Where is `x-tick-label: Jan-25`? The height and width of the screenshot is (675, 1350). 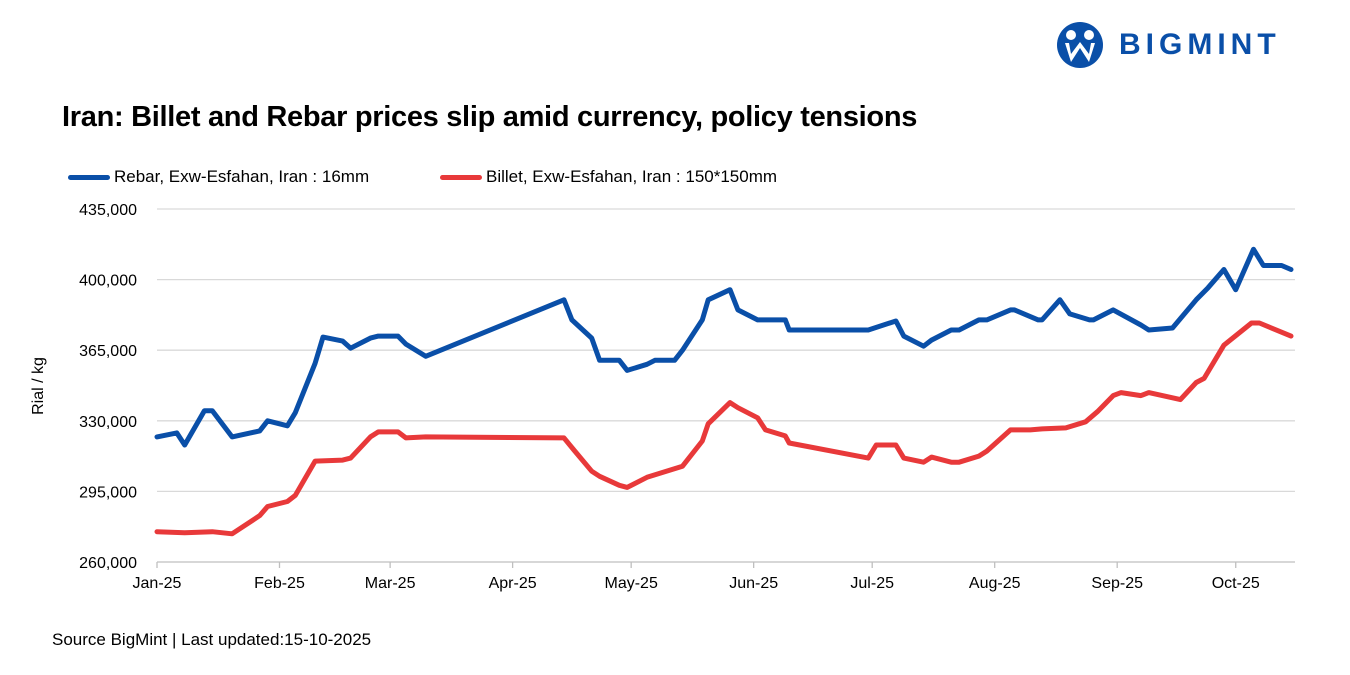
x-tick-label: Jan-25 is located at coordinates (157, 583).